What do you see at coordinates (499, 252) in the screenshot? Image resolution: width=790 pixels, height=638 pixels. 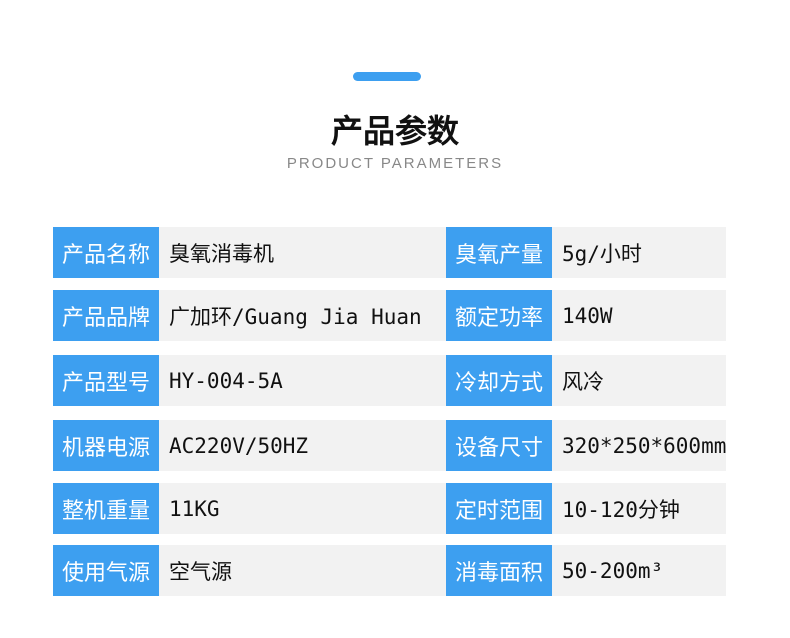 I see `param-label: 臭氧产量` at bounding box center [499, 252].